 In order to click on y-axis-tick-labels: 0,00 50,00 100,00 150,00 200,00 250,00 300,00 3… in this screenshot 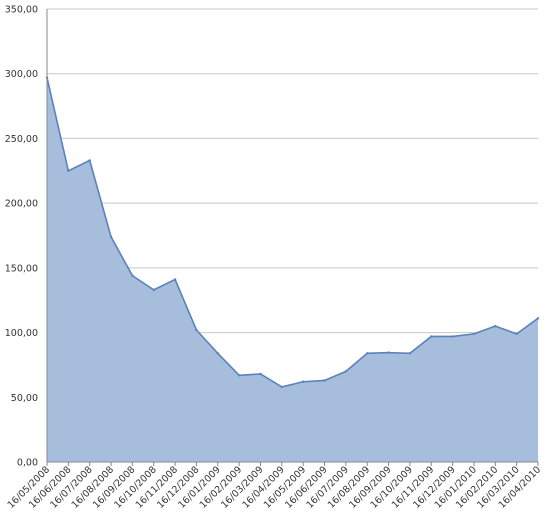, I will do `click(21, 237)`.